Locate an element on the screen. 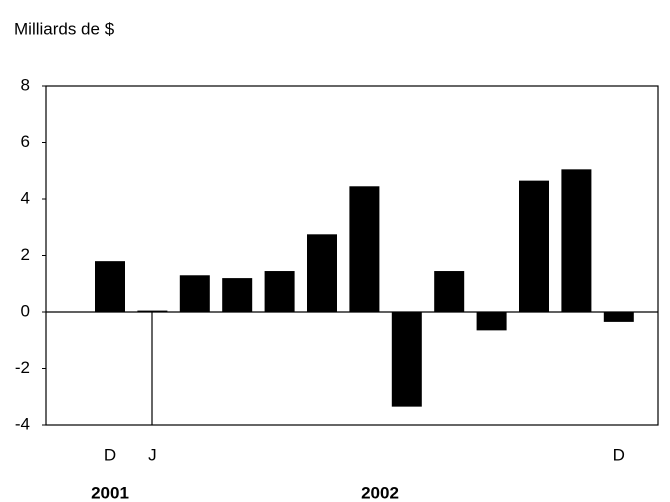 The height and width of the screenshot is (502, 670). y-tick-label: -2 is located at coordinates (22, 367).